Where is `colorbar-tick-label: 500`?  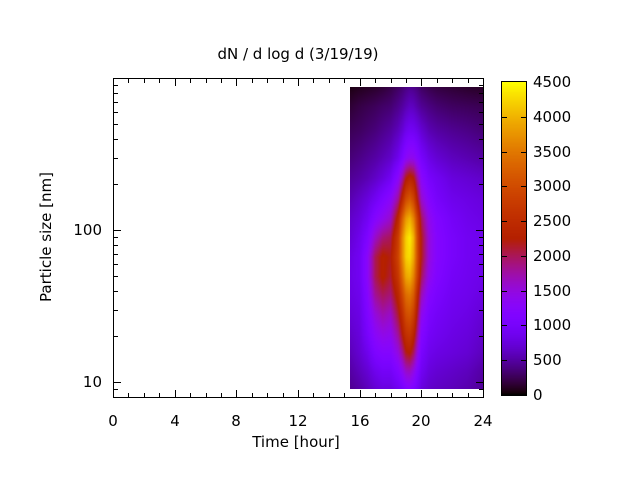 colorbar-tick-label: 500 is located at coordinates (547, 360).